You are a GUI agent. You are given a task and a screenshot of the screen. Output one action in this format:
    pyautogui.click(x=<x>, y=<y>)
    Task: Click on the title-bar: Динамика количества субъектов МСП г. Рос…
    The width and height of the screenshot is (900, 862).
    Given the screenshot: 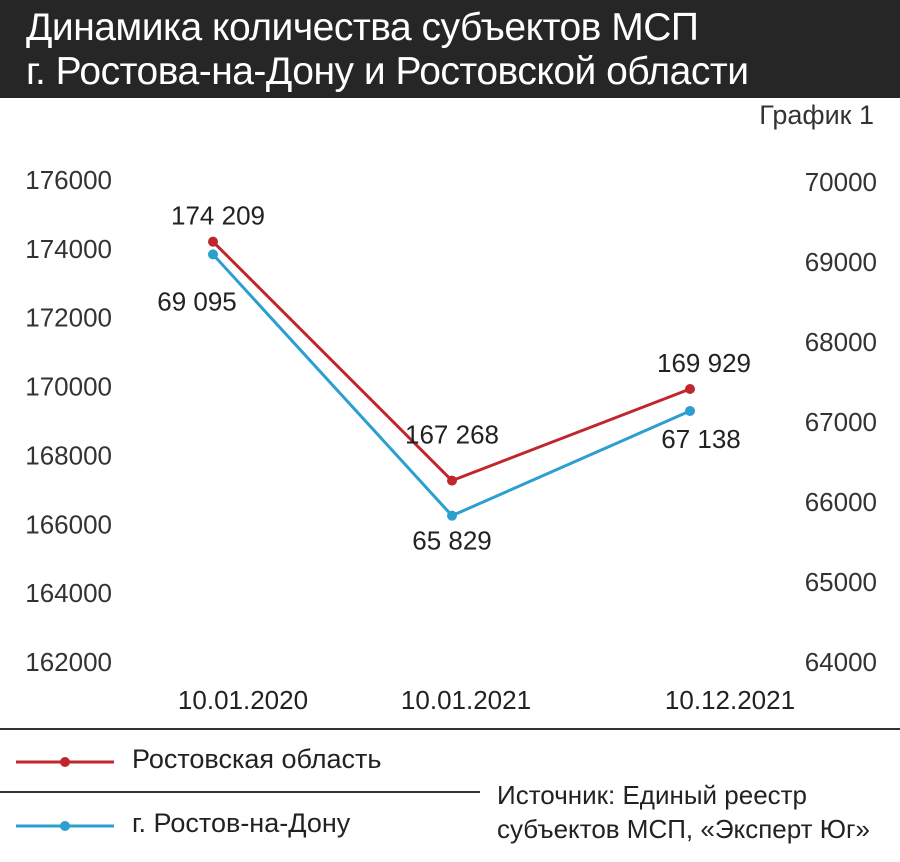 What is the action you would take?
    pyautogui.click(x=450, y=49)
    